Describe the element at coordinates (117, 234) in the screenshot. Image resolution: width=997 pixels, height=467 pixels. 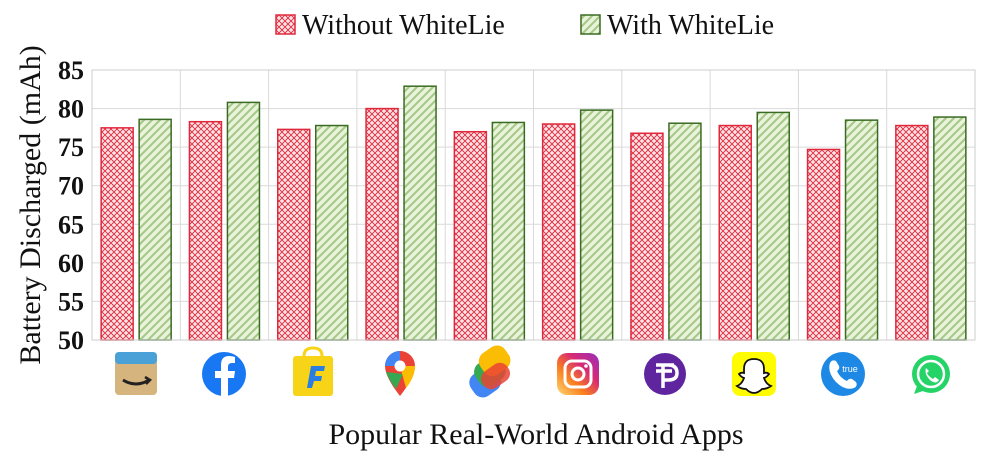
I see `bar-without-whitelie-amazon` at that location.